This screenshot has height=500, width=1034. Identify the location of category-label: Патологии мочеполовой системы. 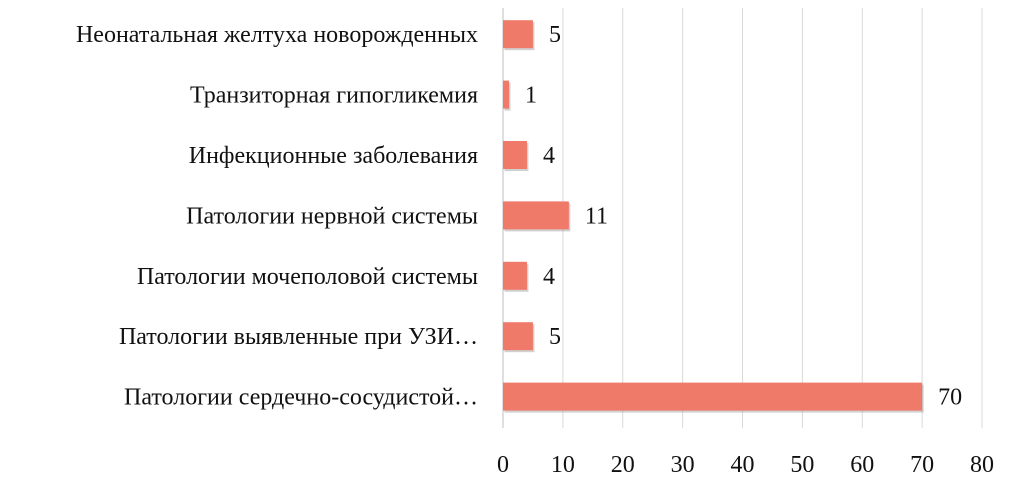
(307, 277).